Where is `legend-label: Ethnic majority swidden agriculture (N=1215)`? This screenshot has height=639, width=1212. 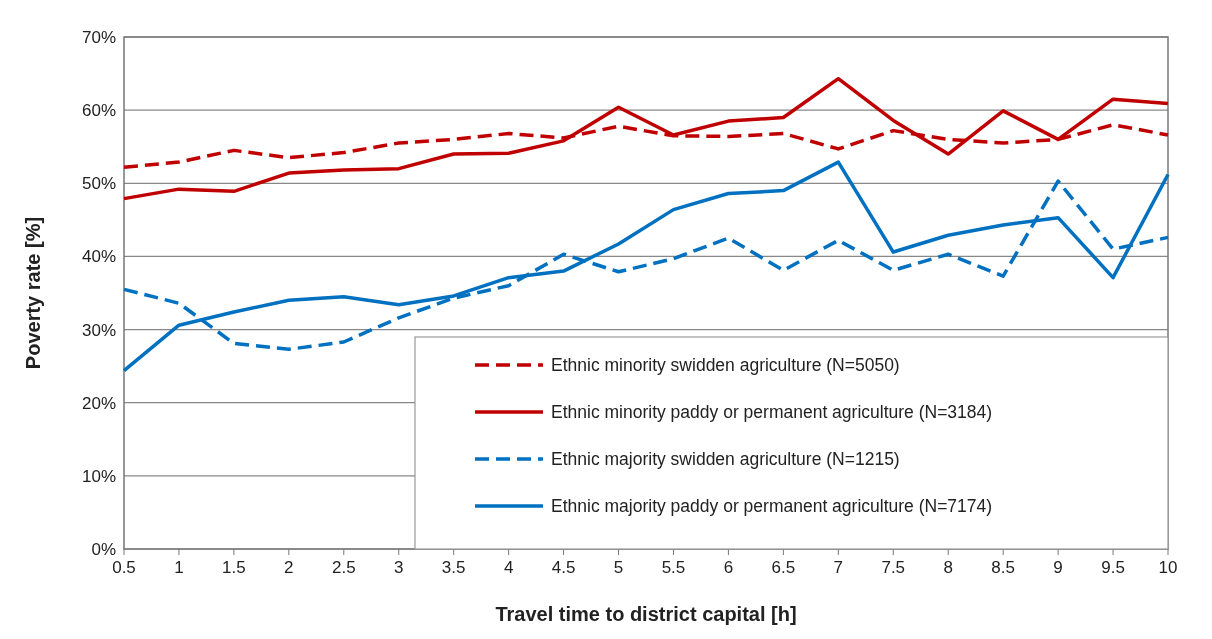 legend-label: Ethnic majority swidden agriculture (N=1215) is located at coordinates (725, 459).